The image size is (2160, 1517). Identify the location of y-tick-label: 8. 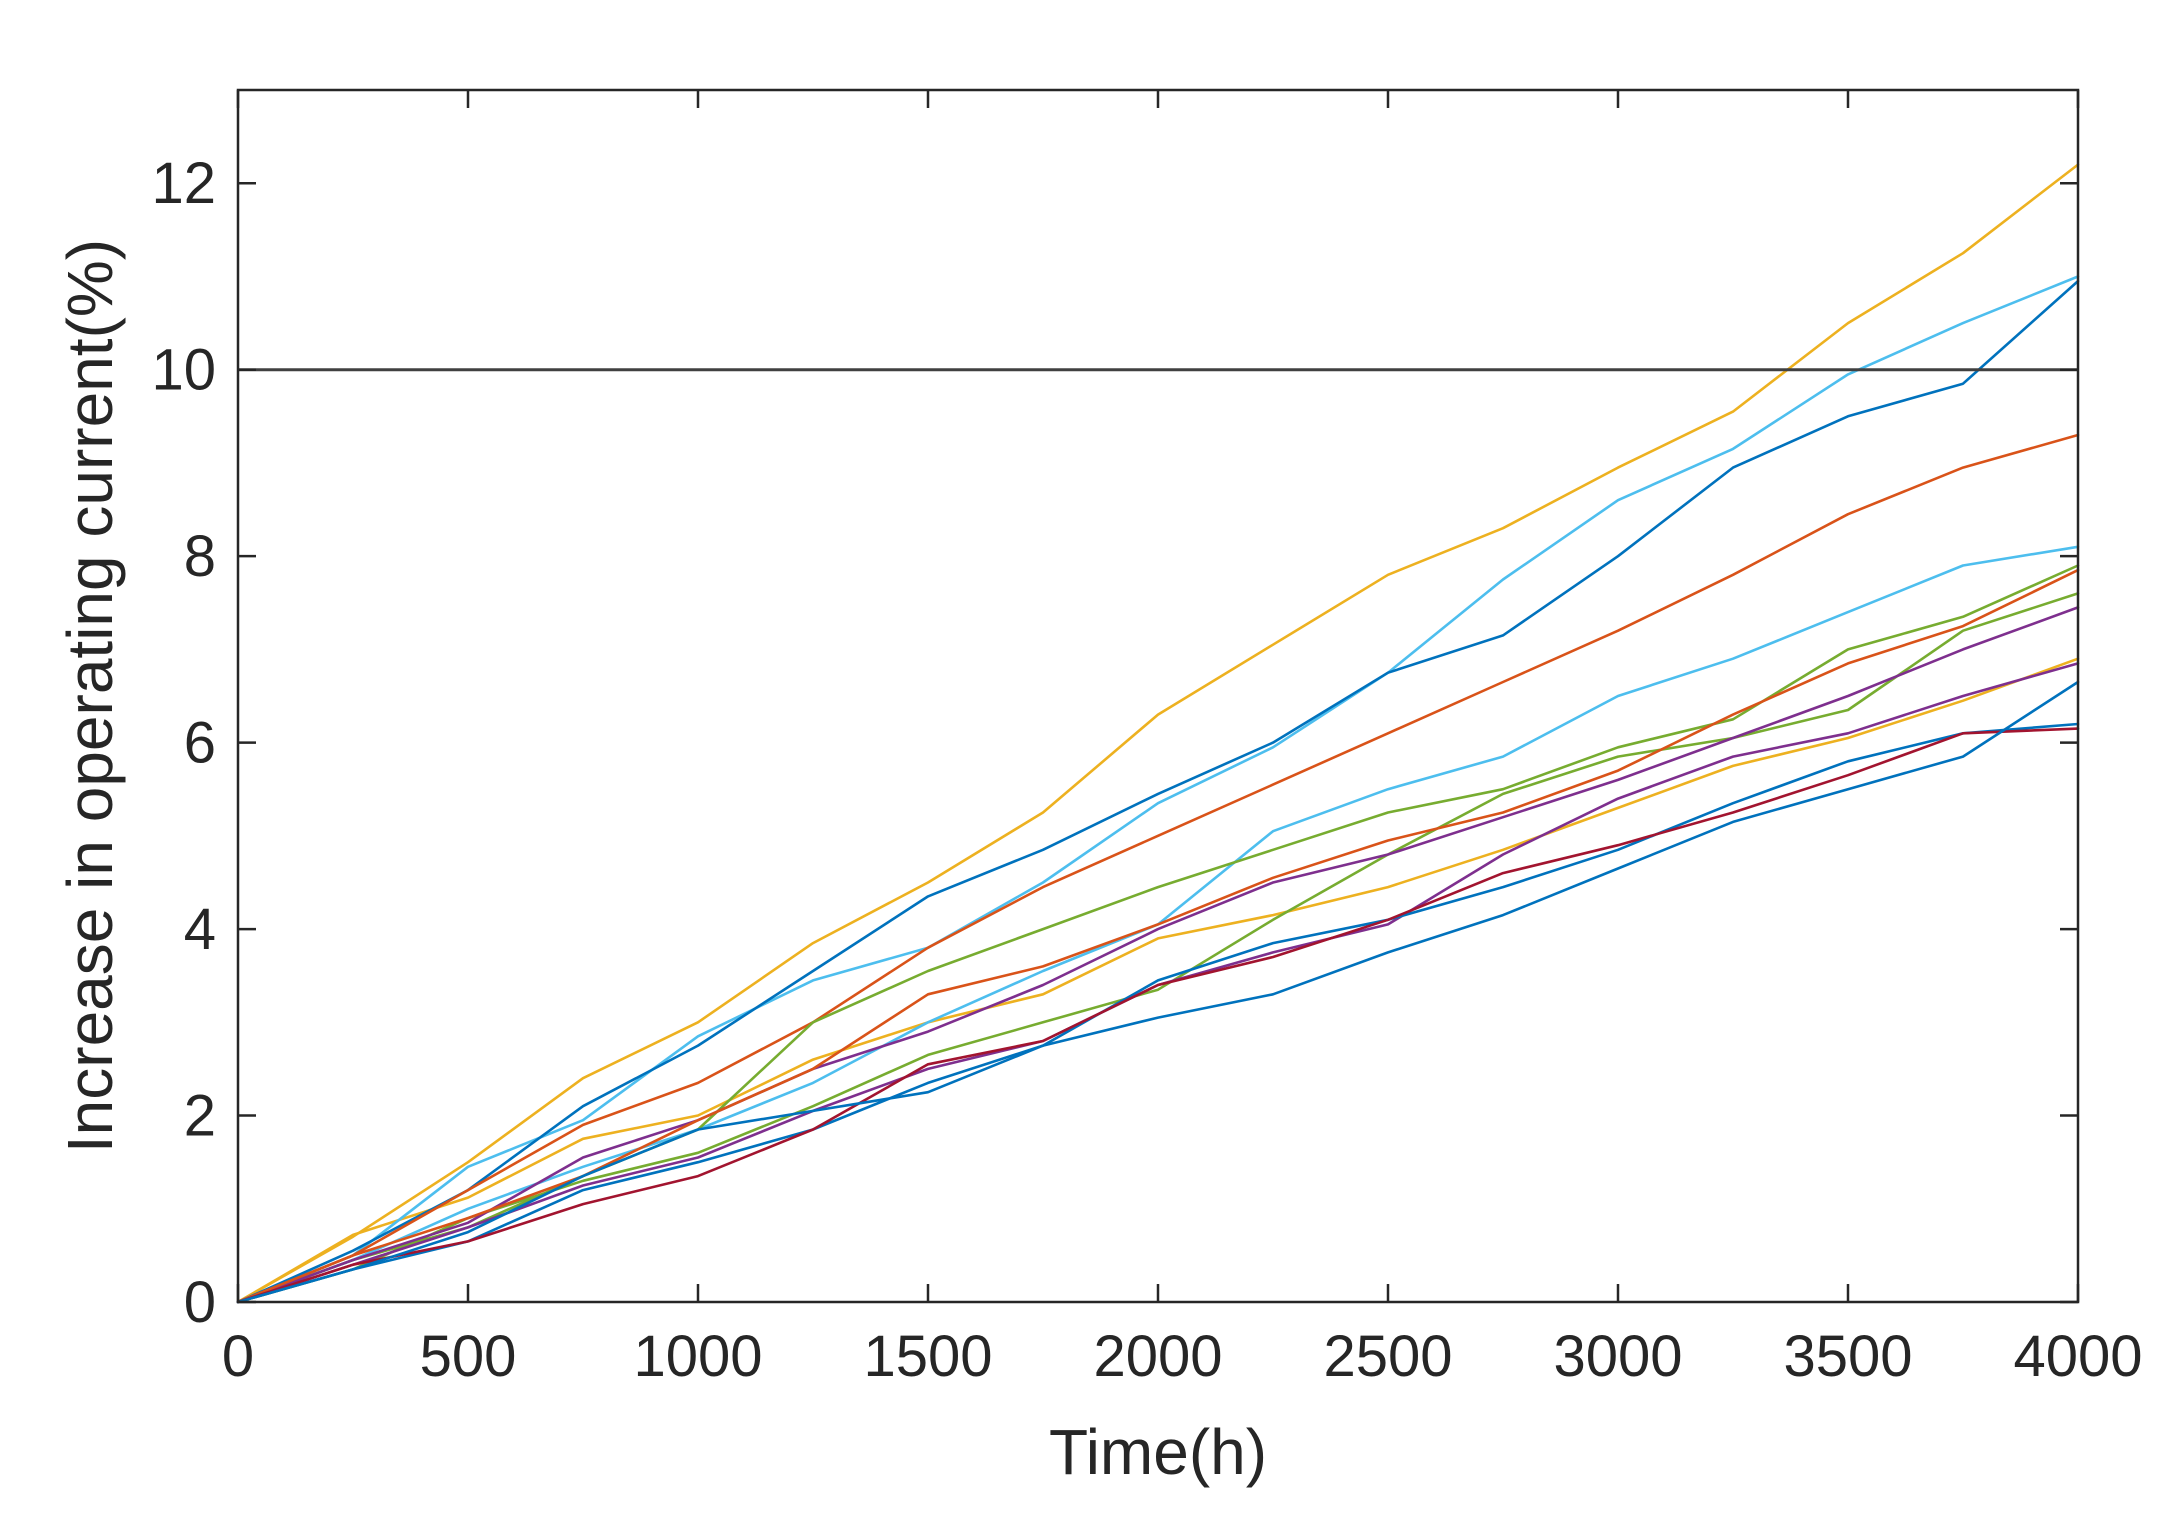
(200, 556).